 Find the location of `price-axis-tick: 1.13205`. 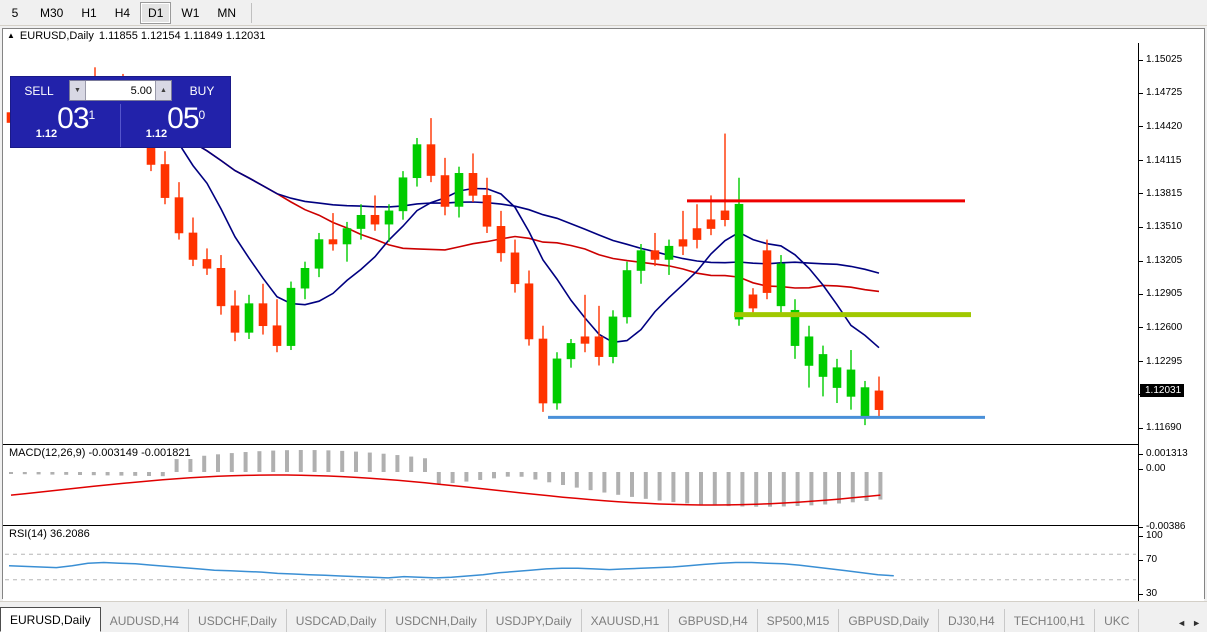

price-axis-tick: 1.13205 is located at coordinates (1160, 260).